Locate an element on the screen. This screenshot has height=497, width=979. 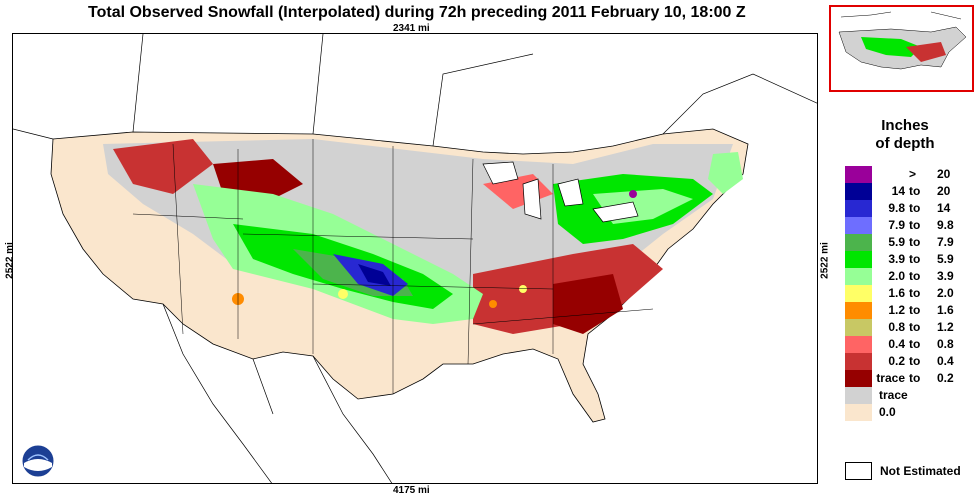
legend-entry: 0.4 to 0.8 is located at coordinates (910, 344).